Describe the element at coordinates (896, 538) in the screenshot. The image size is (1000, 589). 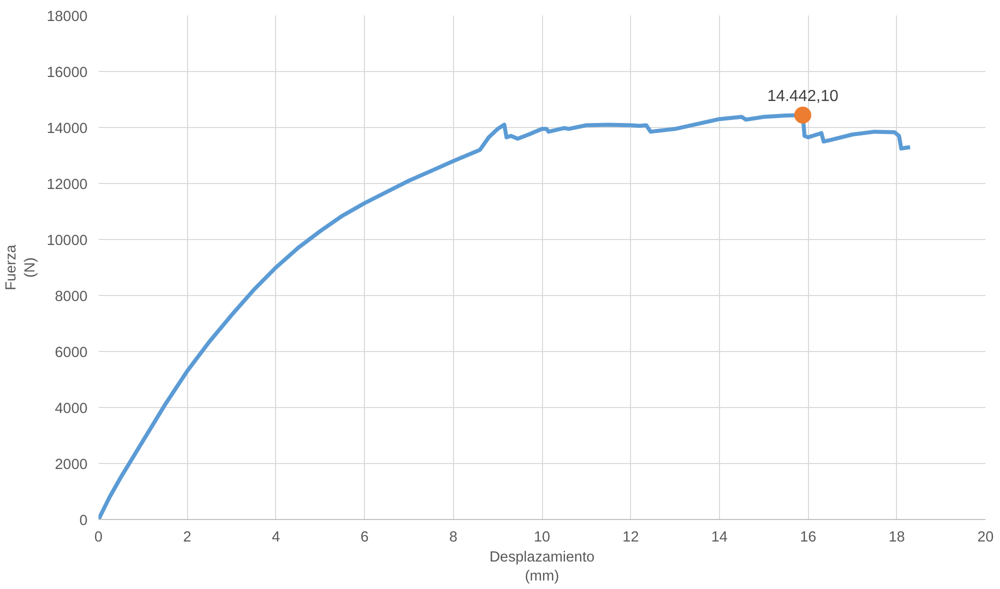
I see `x-tick-label: 18` at that location.